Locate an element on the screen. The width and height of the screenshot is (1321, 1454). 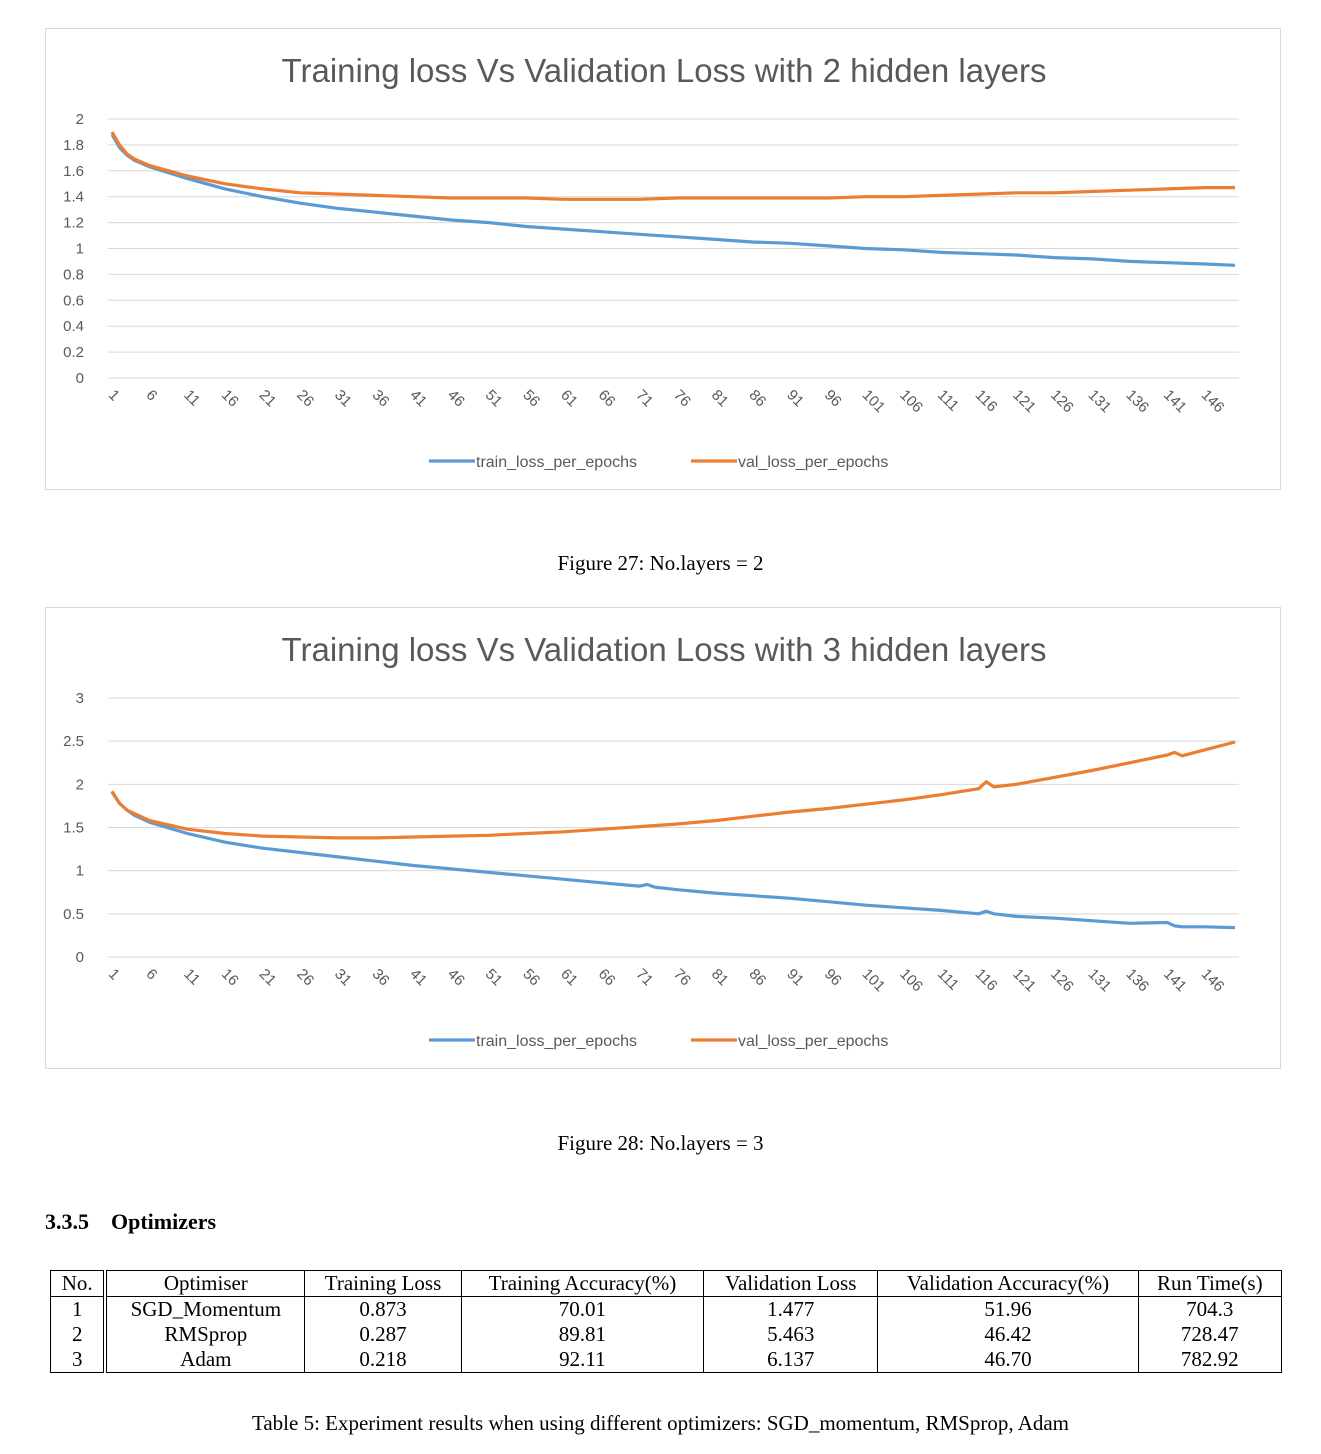
x-tick-label: 11 is located at coordinates (191, 398).